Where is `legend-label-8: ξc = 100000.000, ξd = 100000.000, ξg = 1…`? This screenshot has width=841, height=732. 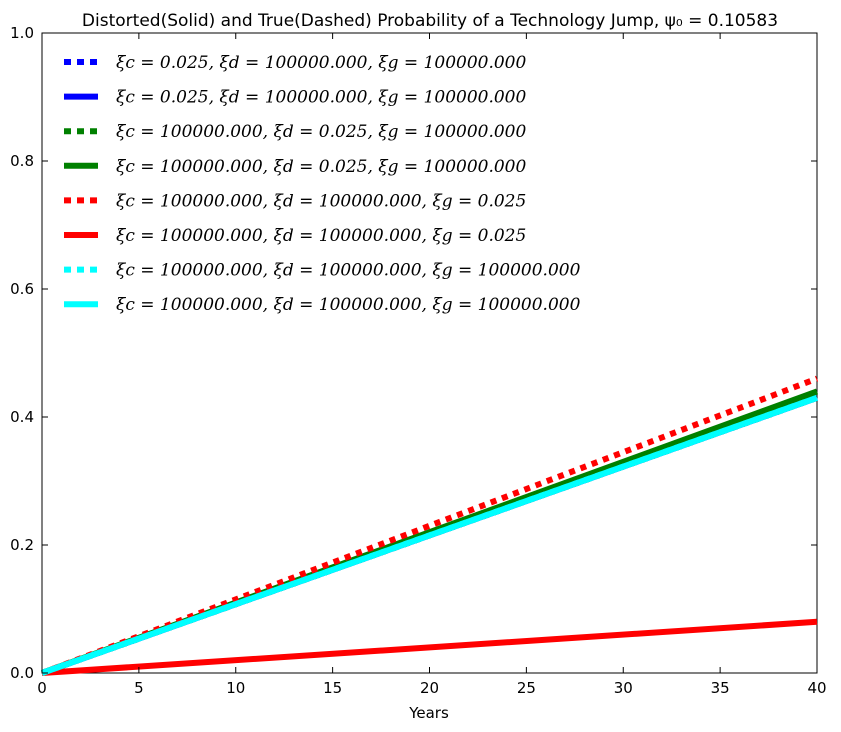 legend-label-8: ξc = 100000.000, ξd = 100000.000, ξg = 1… is located at coordinates (348, 305).